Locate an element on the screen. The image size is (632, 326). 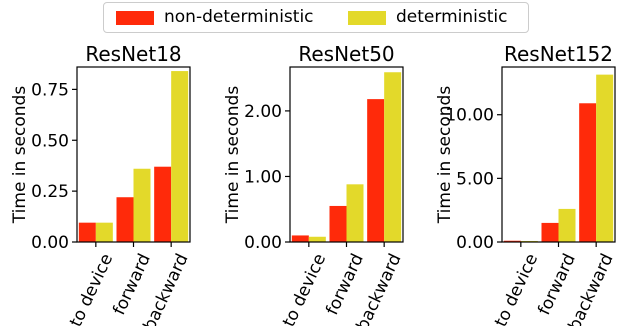
ytick-label-1-1: 0.00 is located at coordinates (50, 243).